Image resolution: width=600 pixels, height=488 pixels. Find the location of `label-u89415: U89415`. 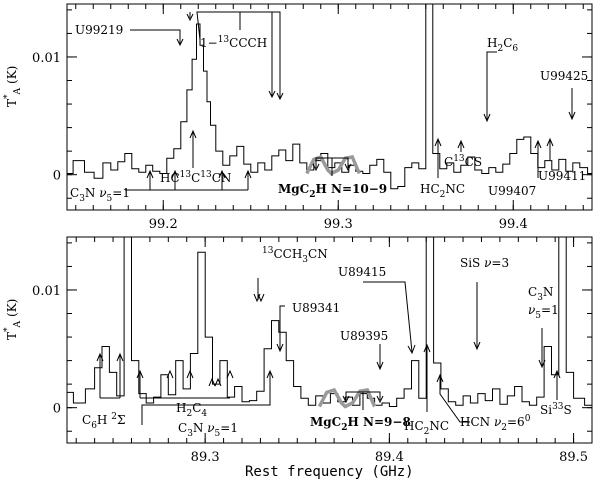

label-u89415: U89415 is located at coordinates (362, 272).